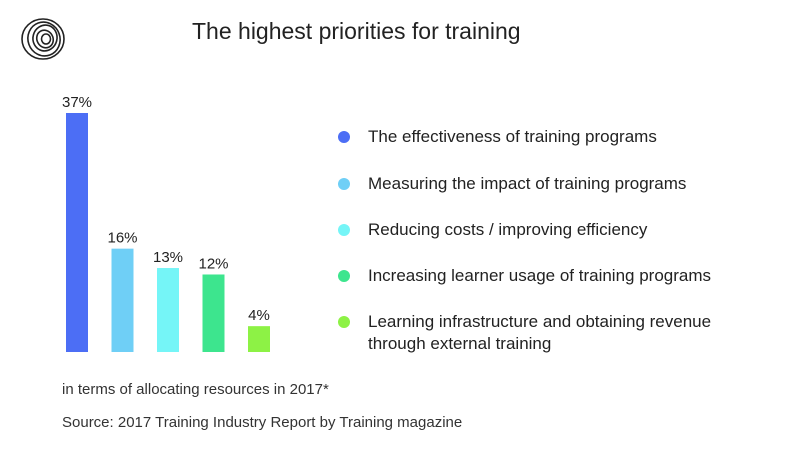 The image size is (800, 450). I want to click on chart-title: The highest priorities for training, so click(356, 31).